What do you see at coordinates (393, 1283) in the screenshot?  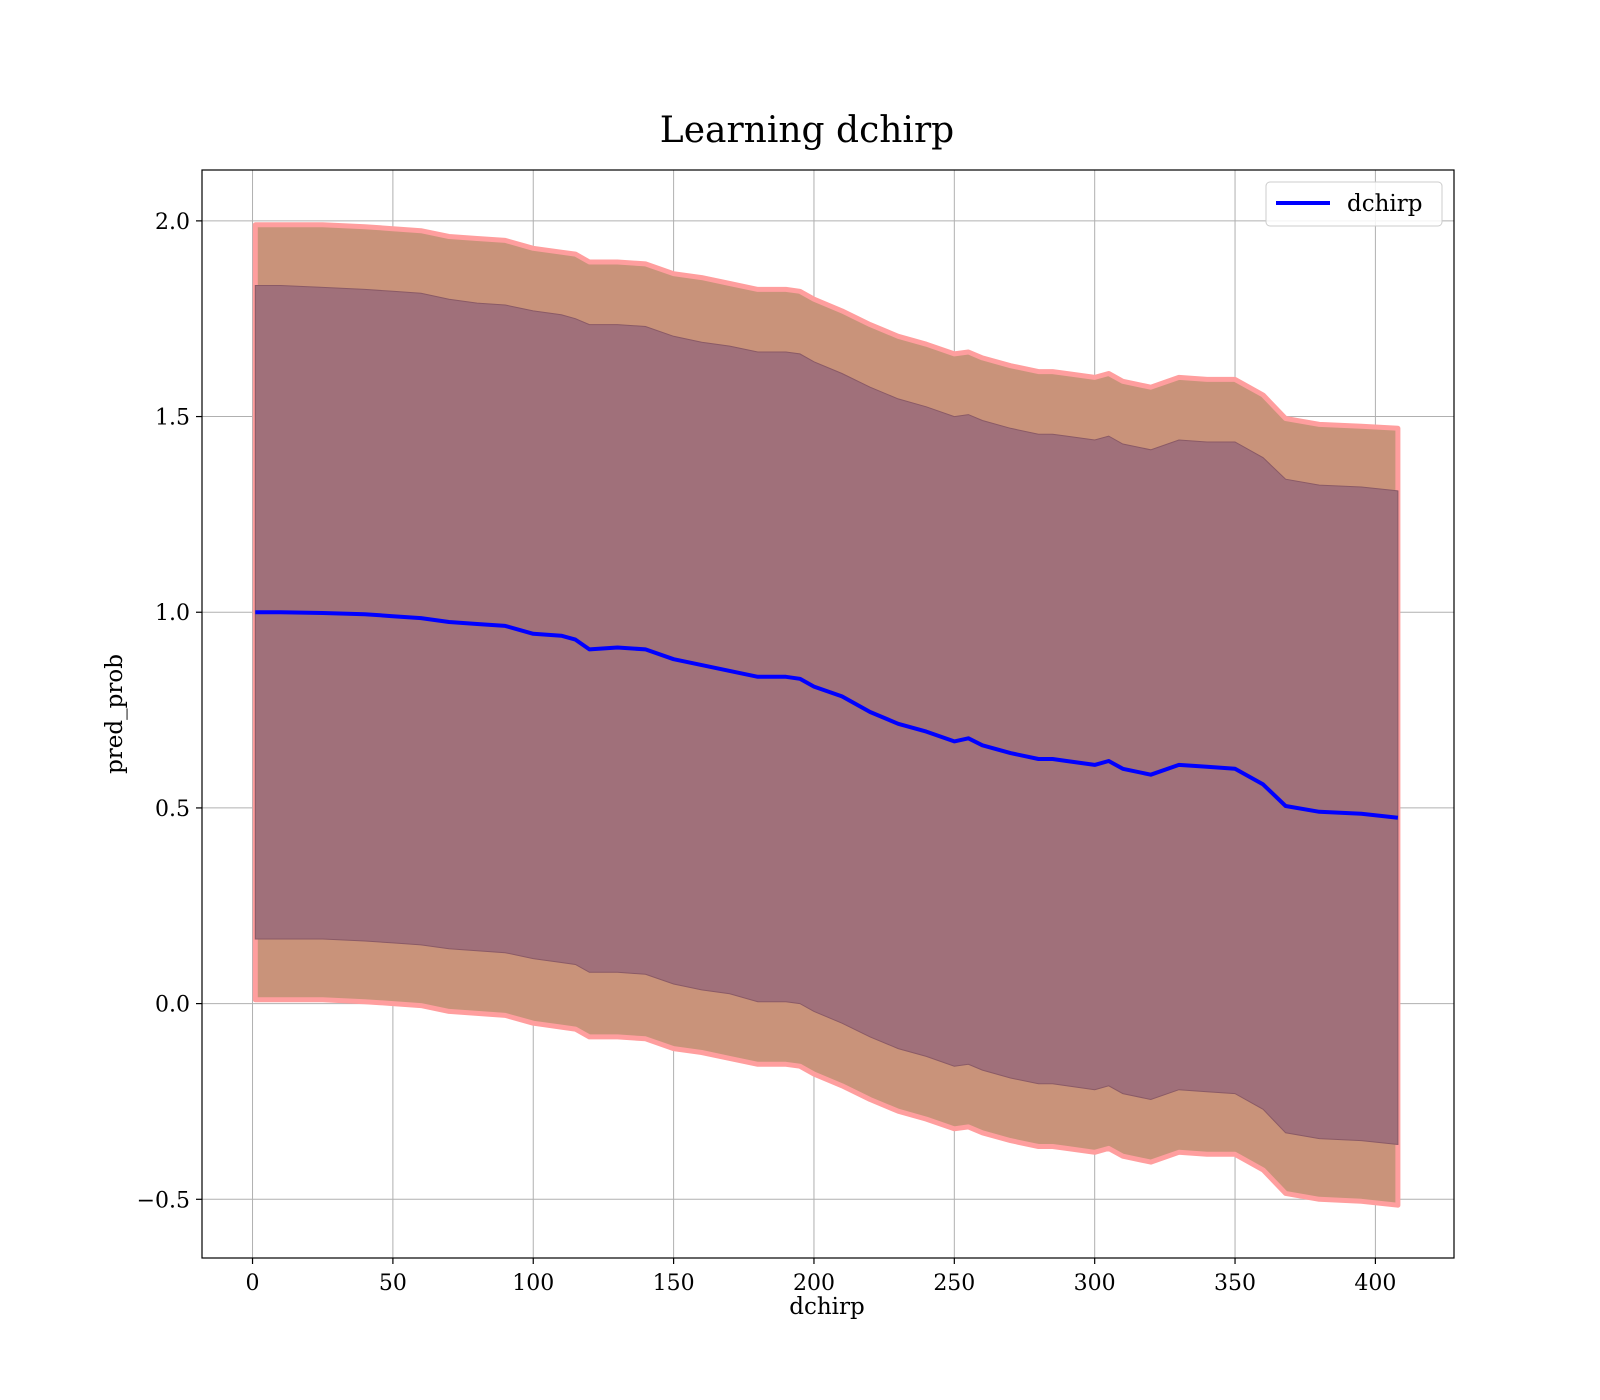 I see `x-tick-label: 50` at bounding box center [393, 1283].